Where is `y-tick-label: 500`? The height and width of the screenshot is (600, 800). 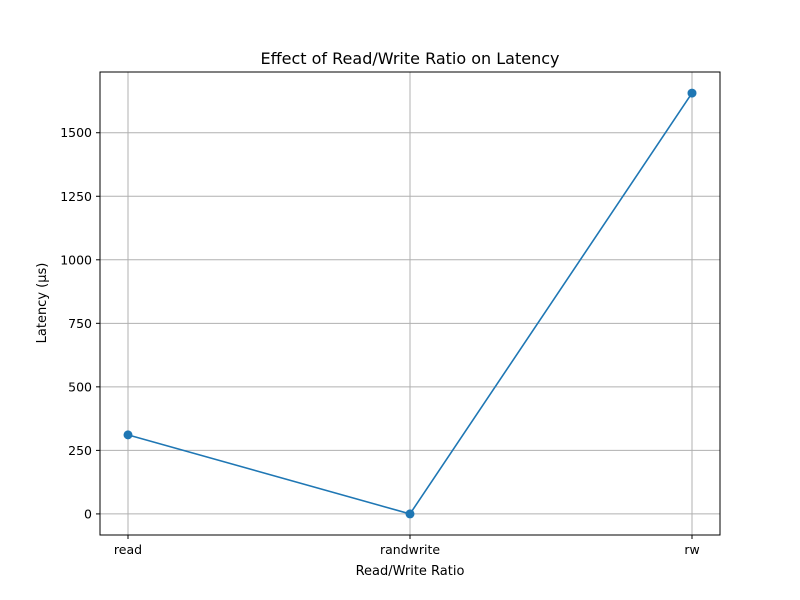 y-tick-label: 500 is located at coordinates (80, 386).